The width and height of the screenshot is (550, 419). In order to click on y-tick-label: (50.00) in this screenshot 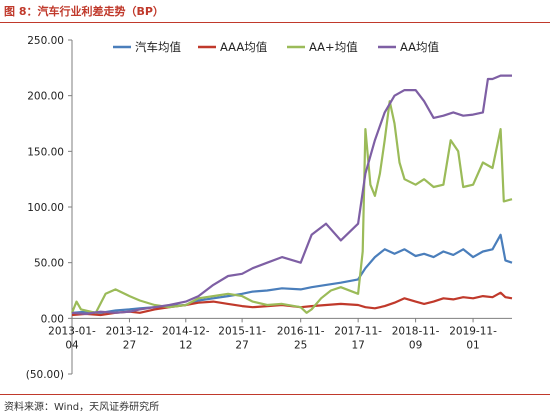, I will do `click(45, 375)`.